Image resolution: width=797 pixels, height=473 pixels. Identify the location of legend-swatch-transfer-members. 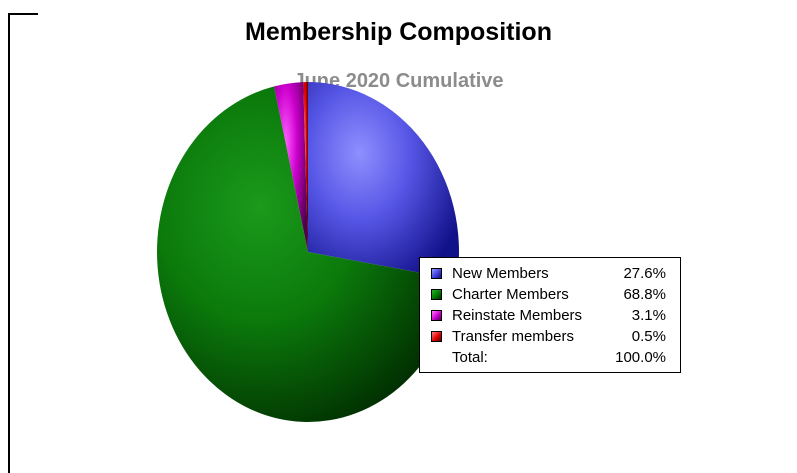
(436, 336).